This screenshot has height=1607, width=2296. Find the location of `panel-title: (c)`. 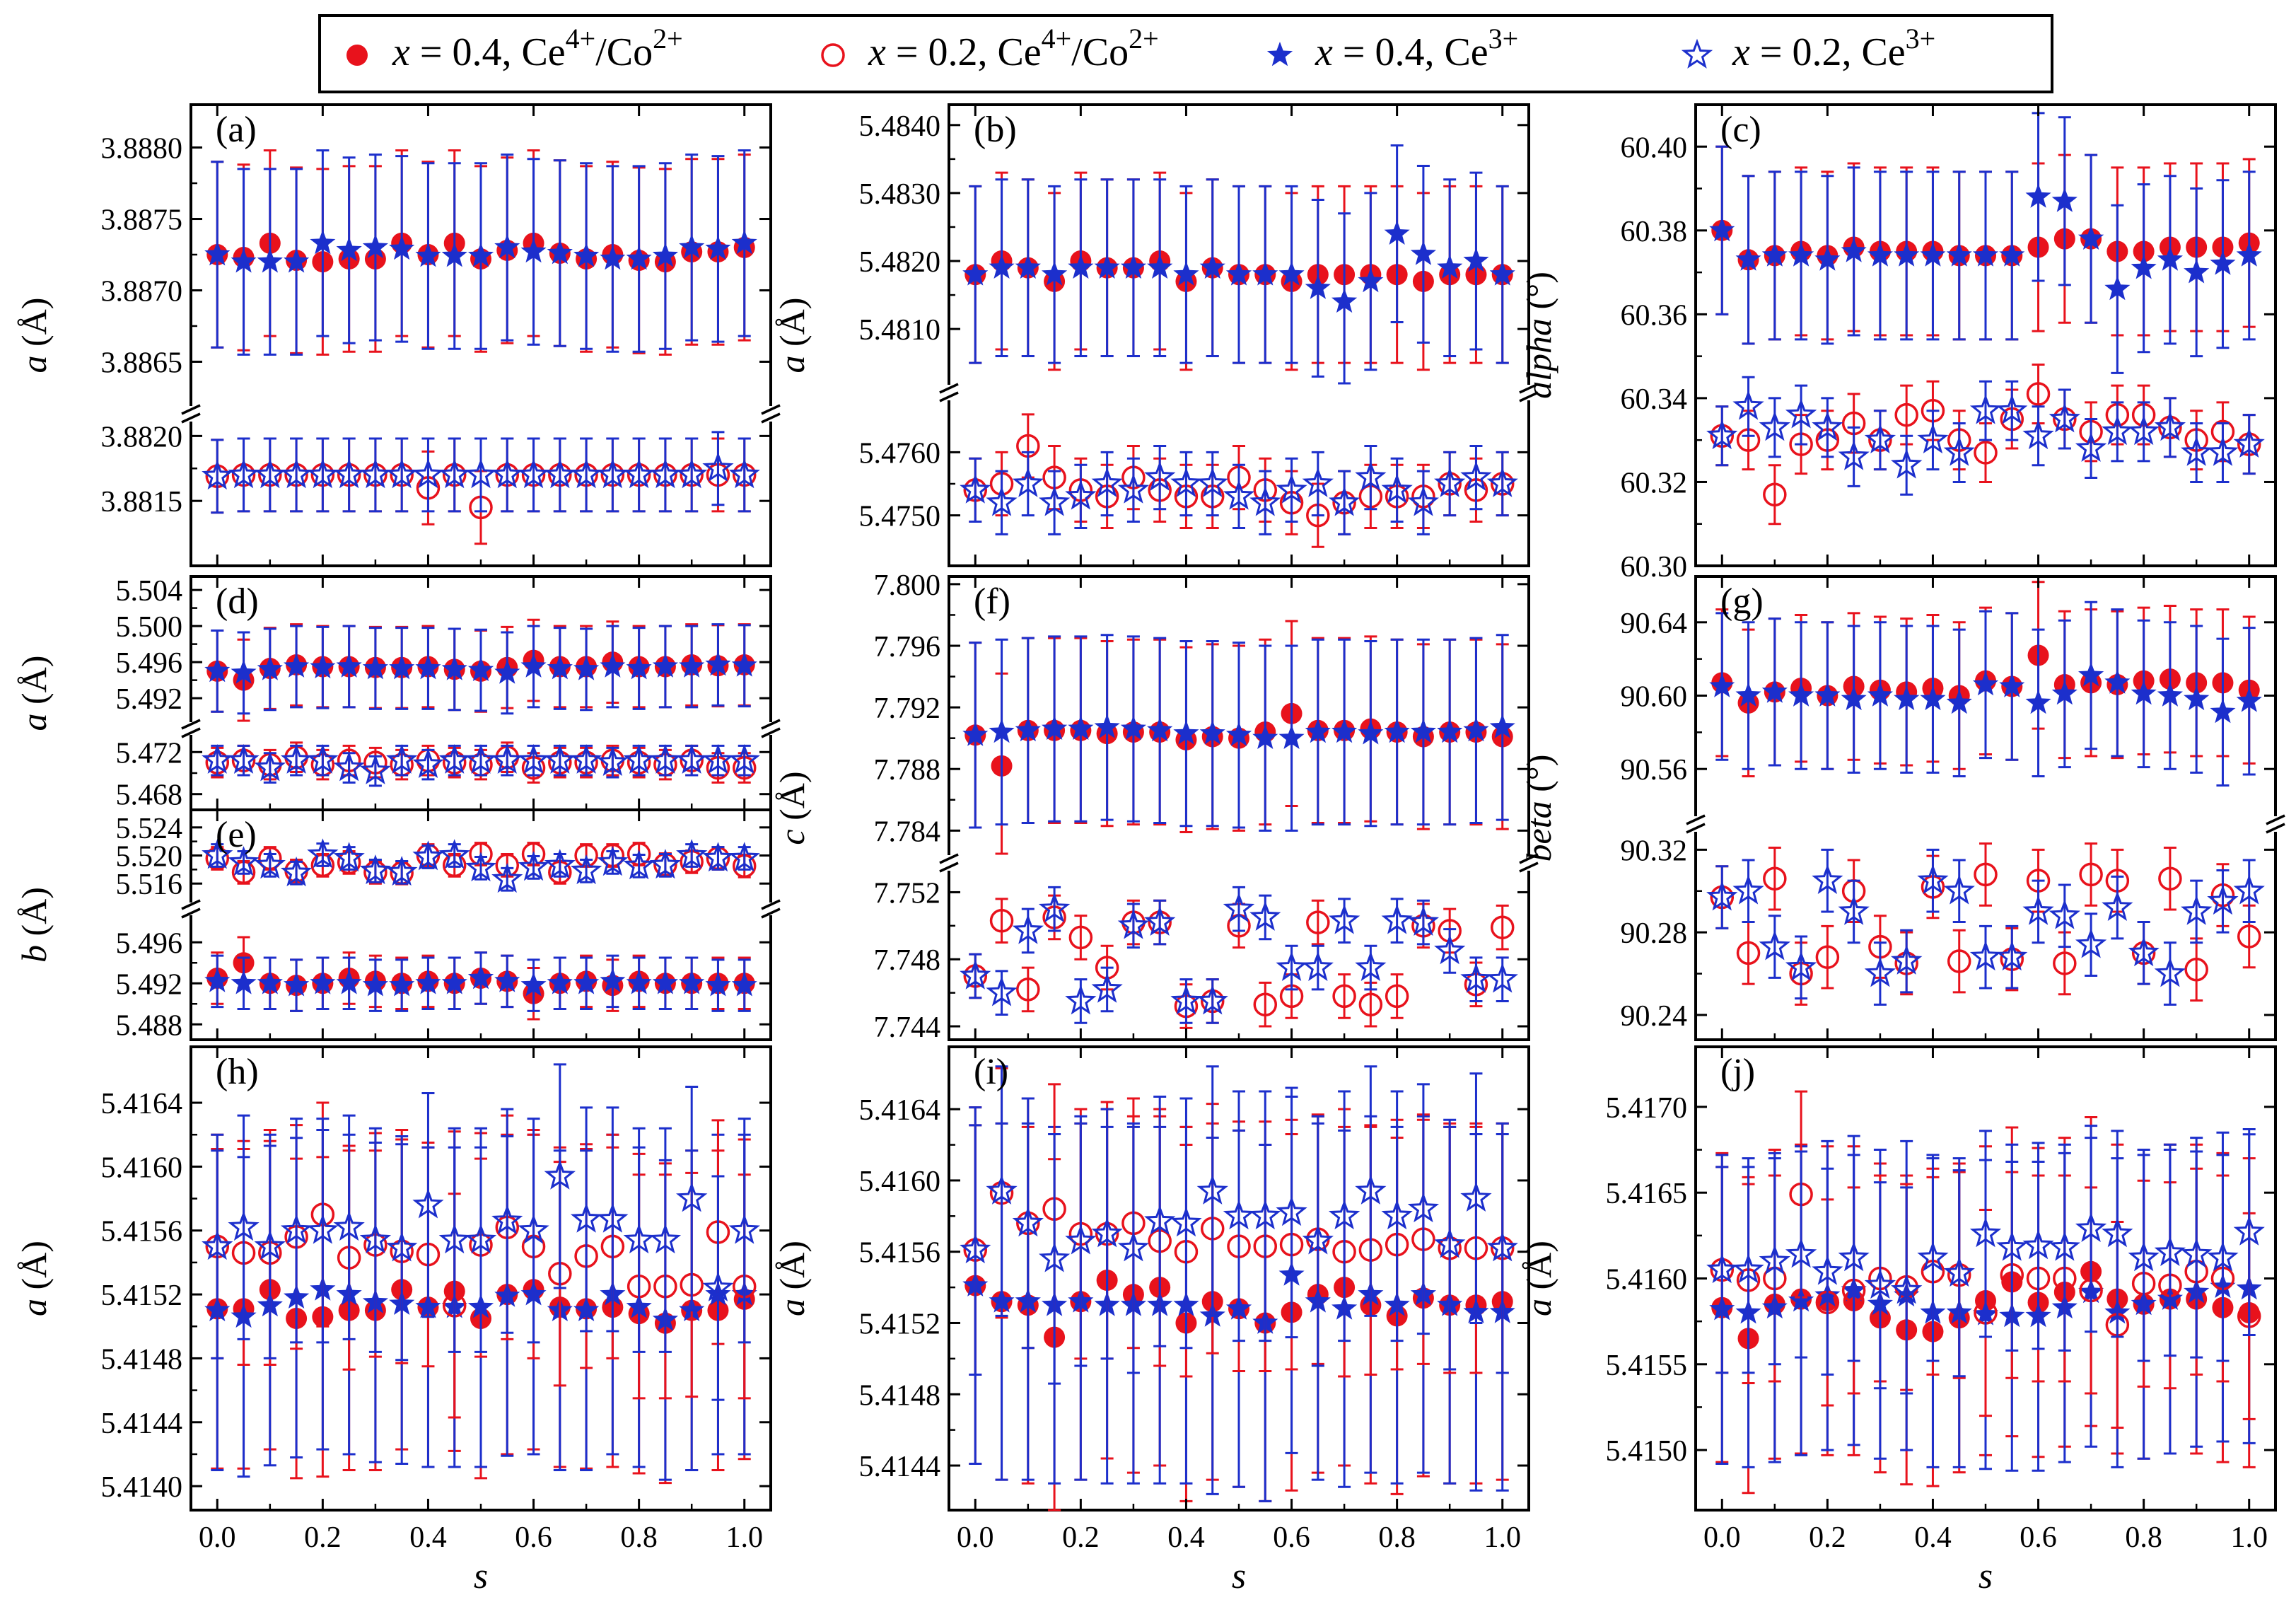

panel-title: (c) is located at coordinates (1741, 130).